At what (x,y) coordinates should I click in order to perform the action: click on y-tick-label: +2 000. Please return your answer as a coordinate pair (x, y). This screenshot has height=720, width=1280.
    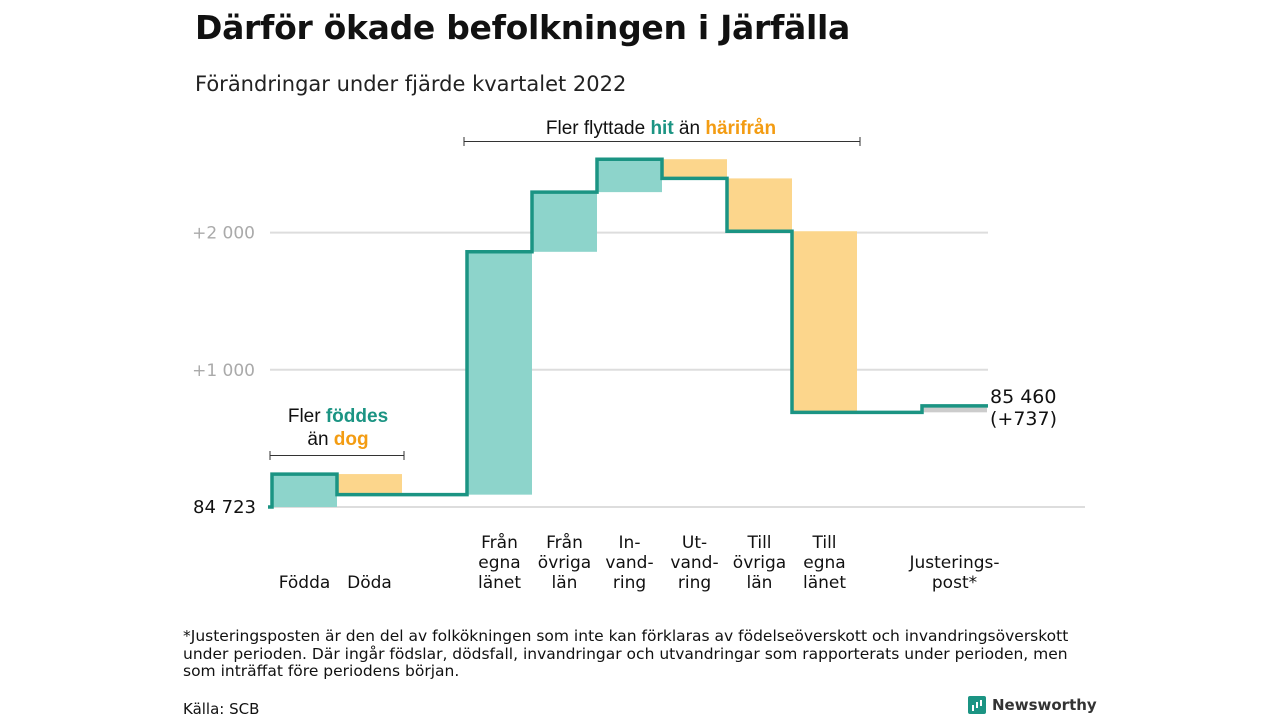
    Looking at the image, I should click on (223, 234).